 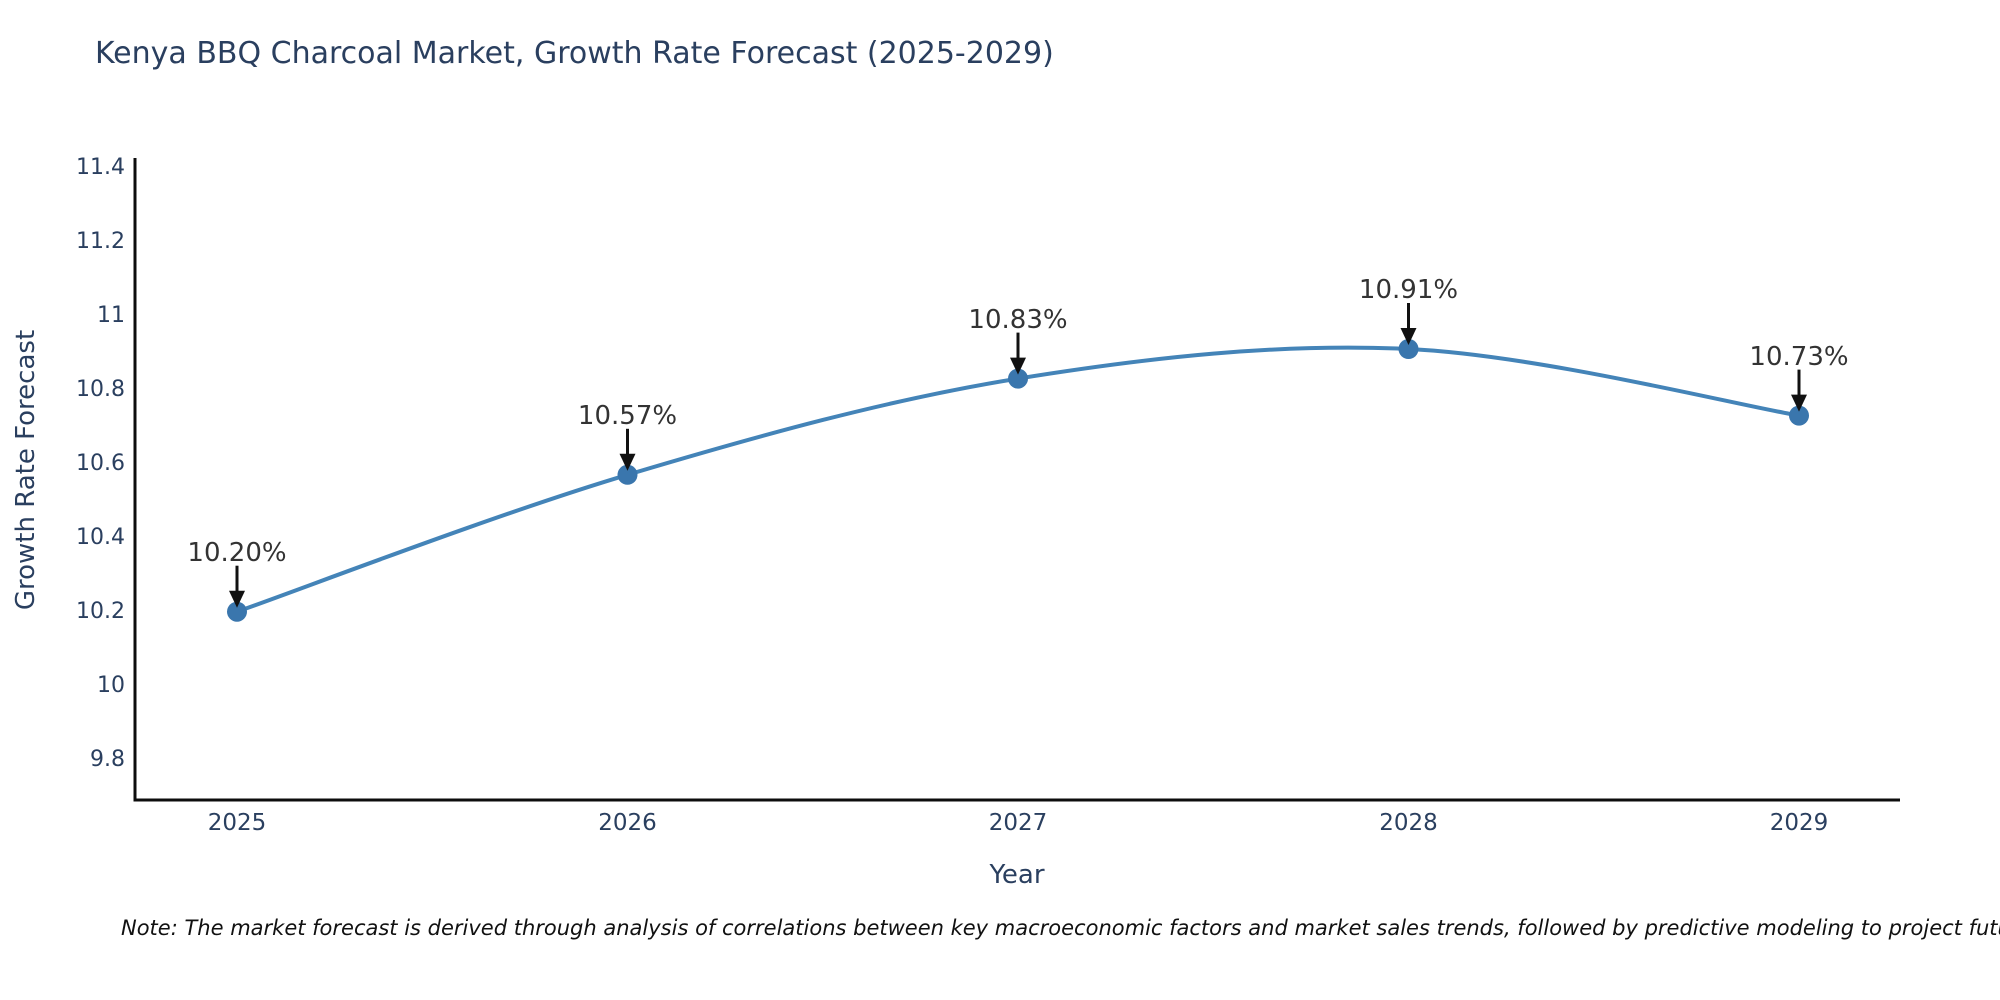 What do you see at coordinates (100, 389) in the screenshot?
I see `y-tick-label: 10.8` at bounding box center [100, 389].